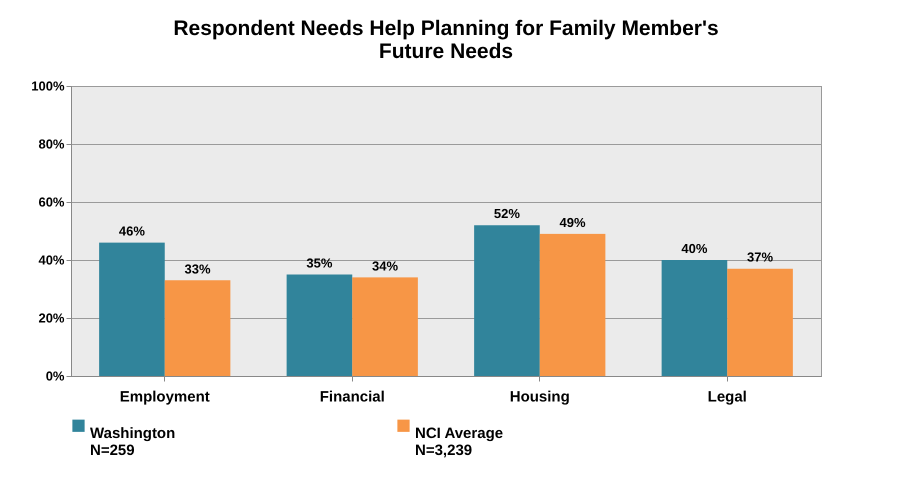 The width and height of the screenshot is (900, 502). Describe the element at coordinates (540, 397) in the screenshot. I see `x-tick-label: Housing` at that location.